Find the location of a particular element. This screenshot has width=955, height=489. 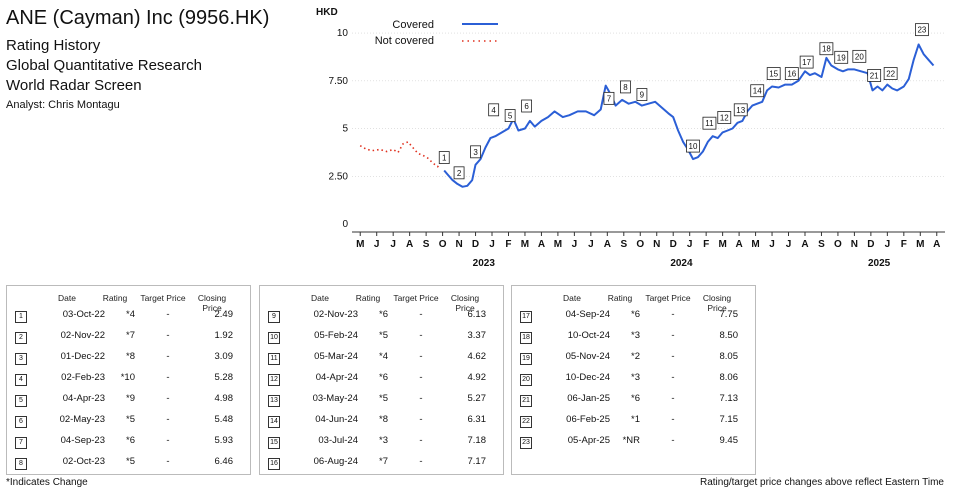

row-marker-number: 12 is located at coordinates (274, 380).